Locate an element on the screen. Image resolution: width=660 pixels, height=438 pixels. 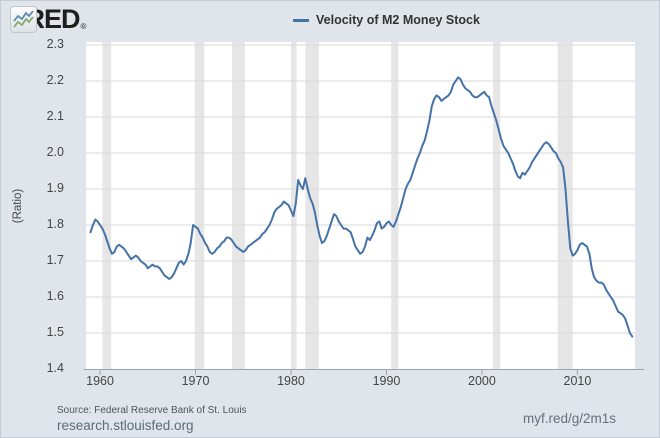
y-tick-label: 1.4 is located at coordinates (55, 368).